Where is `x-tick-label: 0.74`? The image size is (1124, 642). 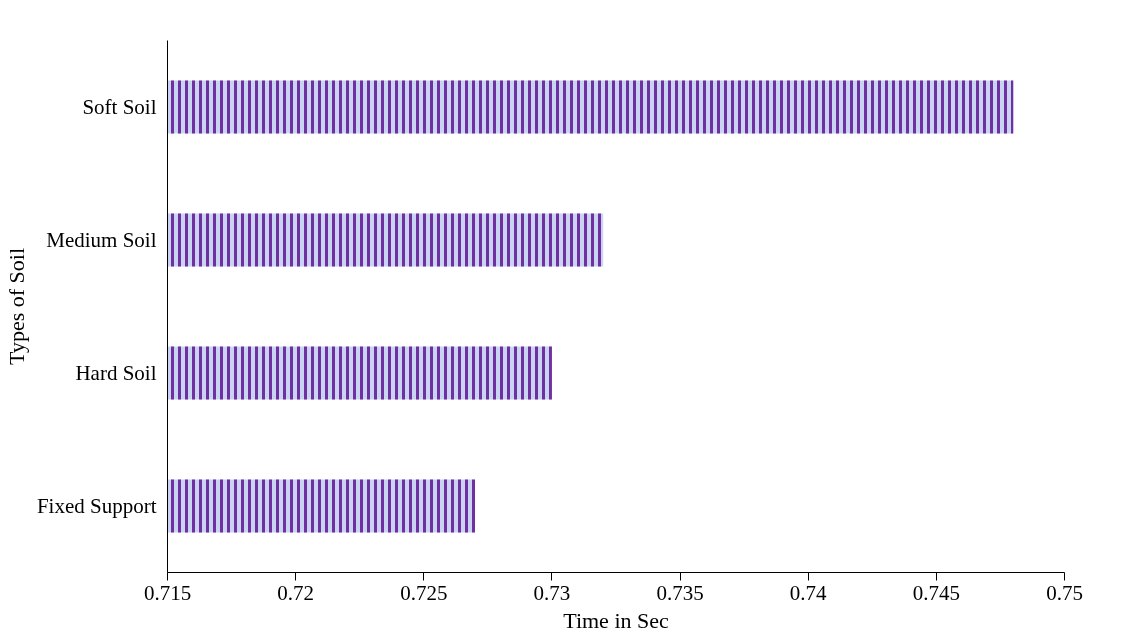 x-tick-label: 0.74 is located at coordinates (808, 592).